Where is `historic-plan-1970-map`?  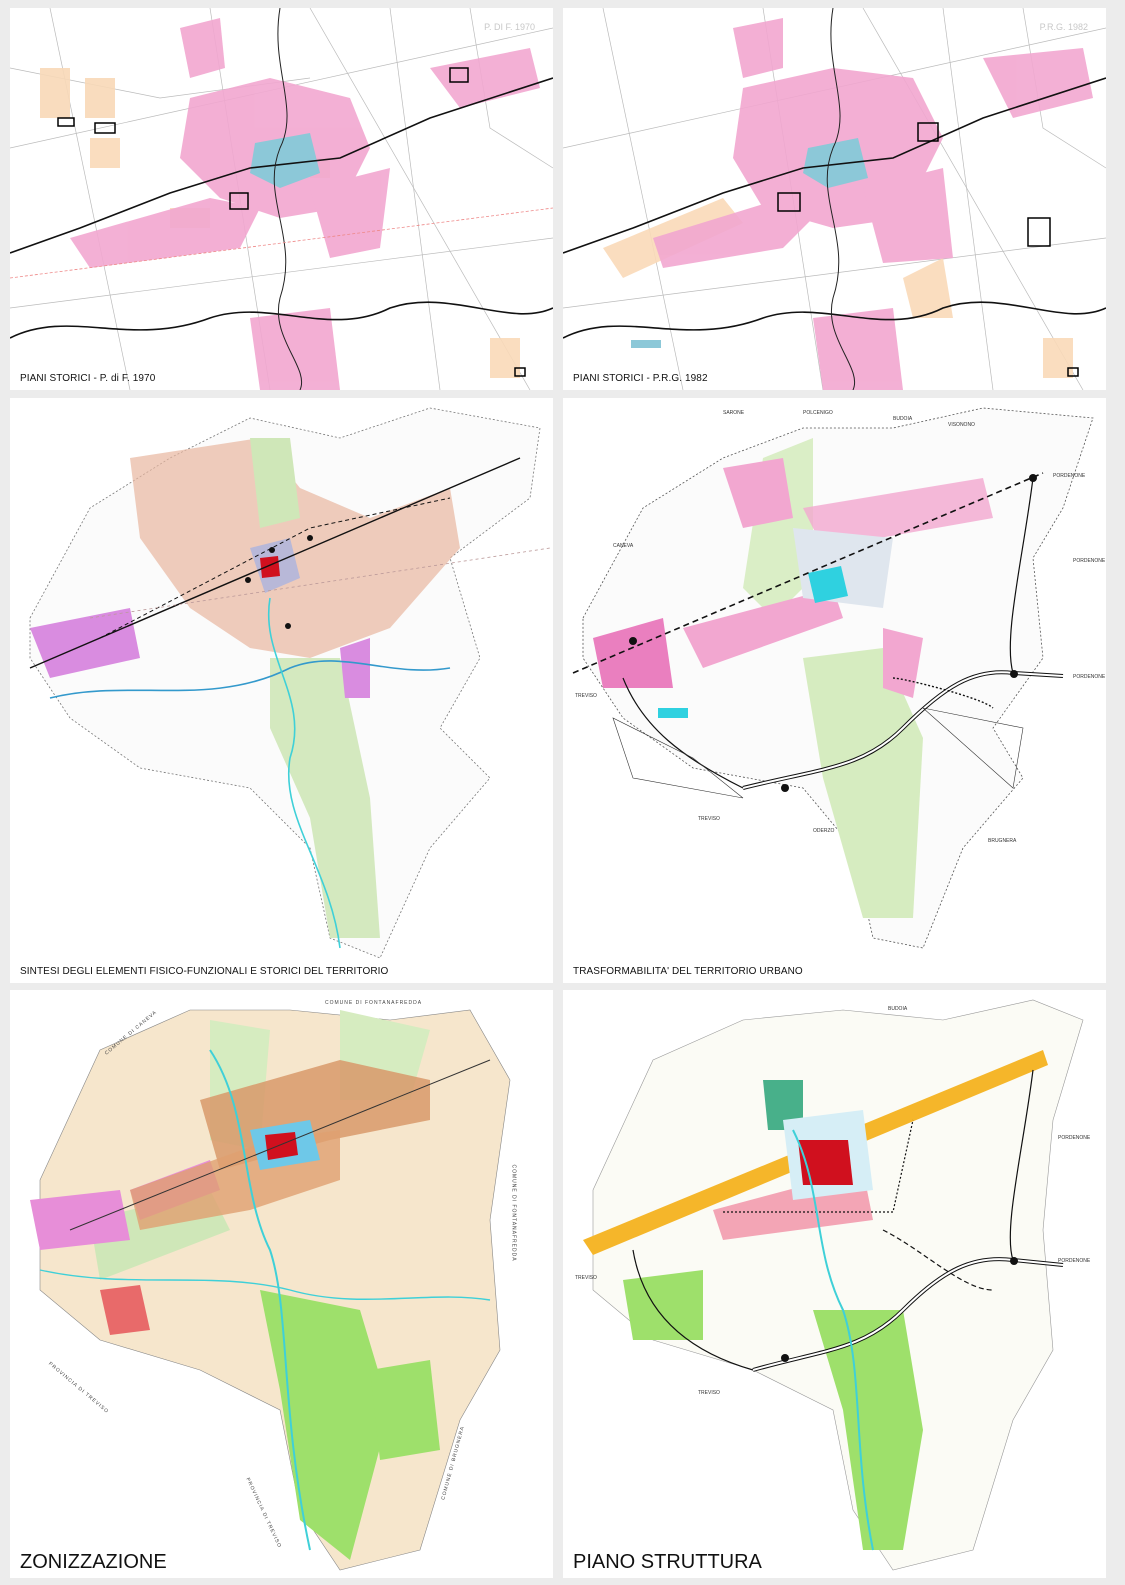 historic-plan-1970-map is located at coordinates (281, 199).